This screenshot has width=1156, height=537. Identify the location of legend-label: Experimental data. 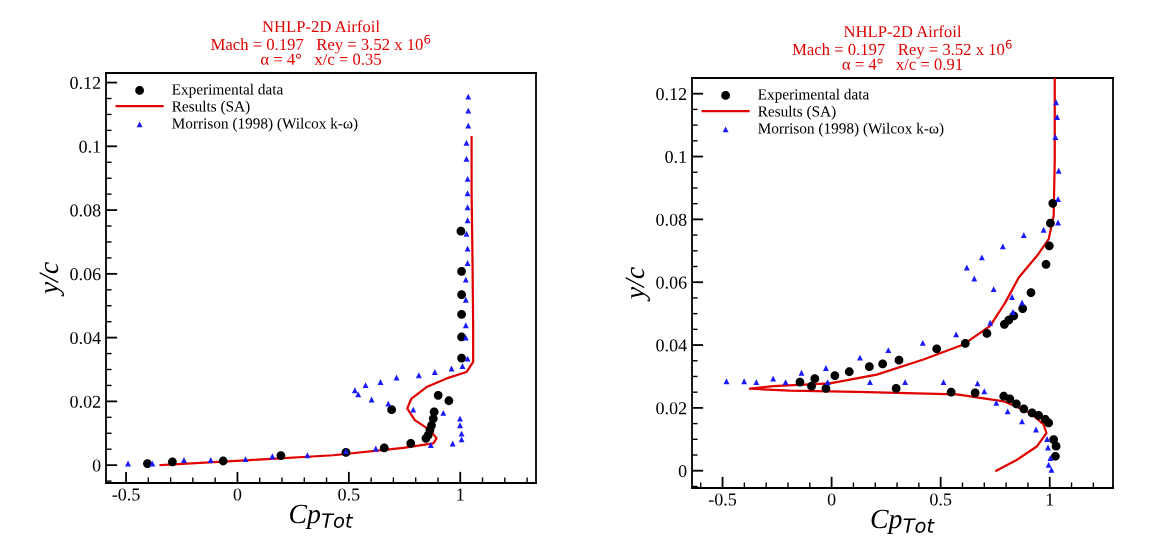
(814, 95).